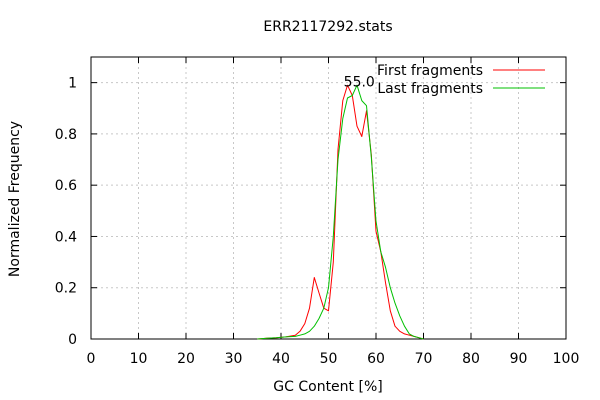  What do you see at coordinates (91, 359) in the screenshot?
I see `x-tick-label: 0` at bounding box center [91, 359].